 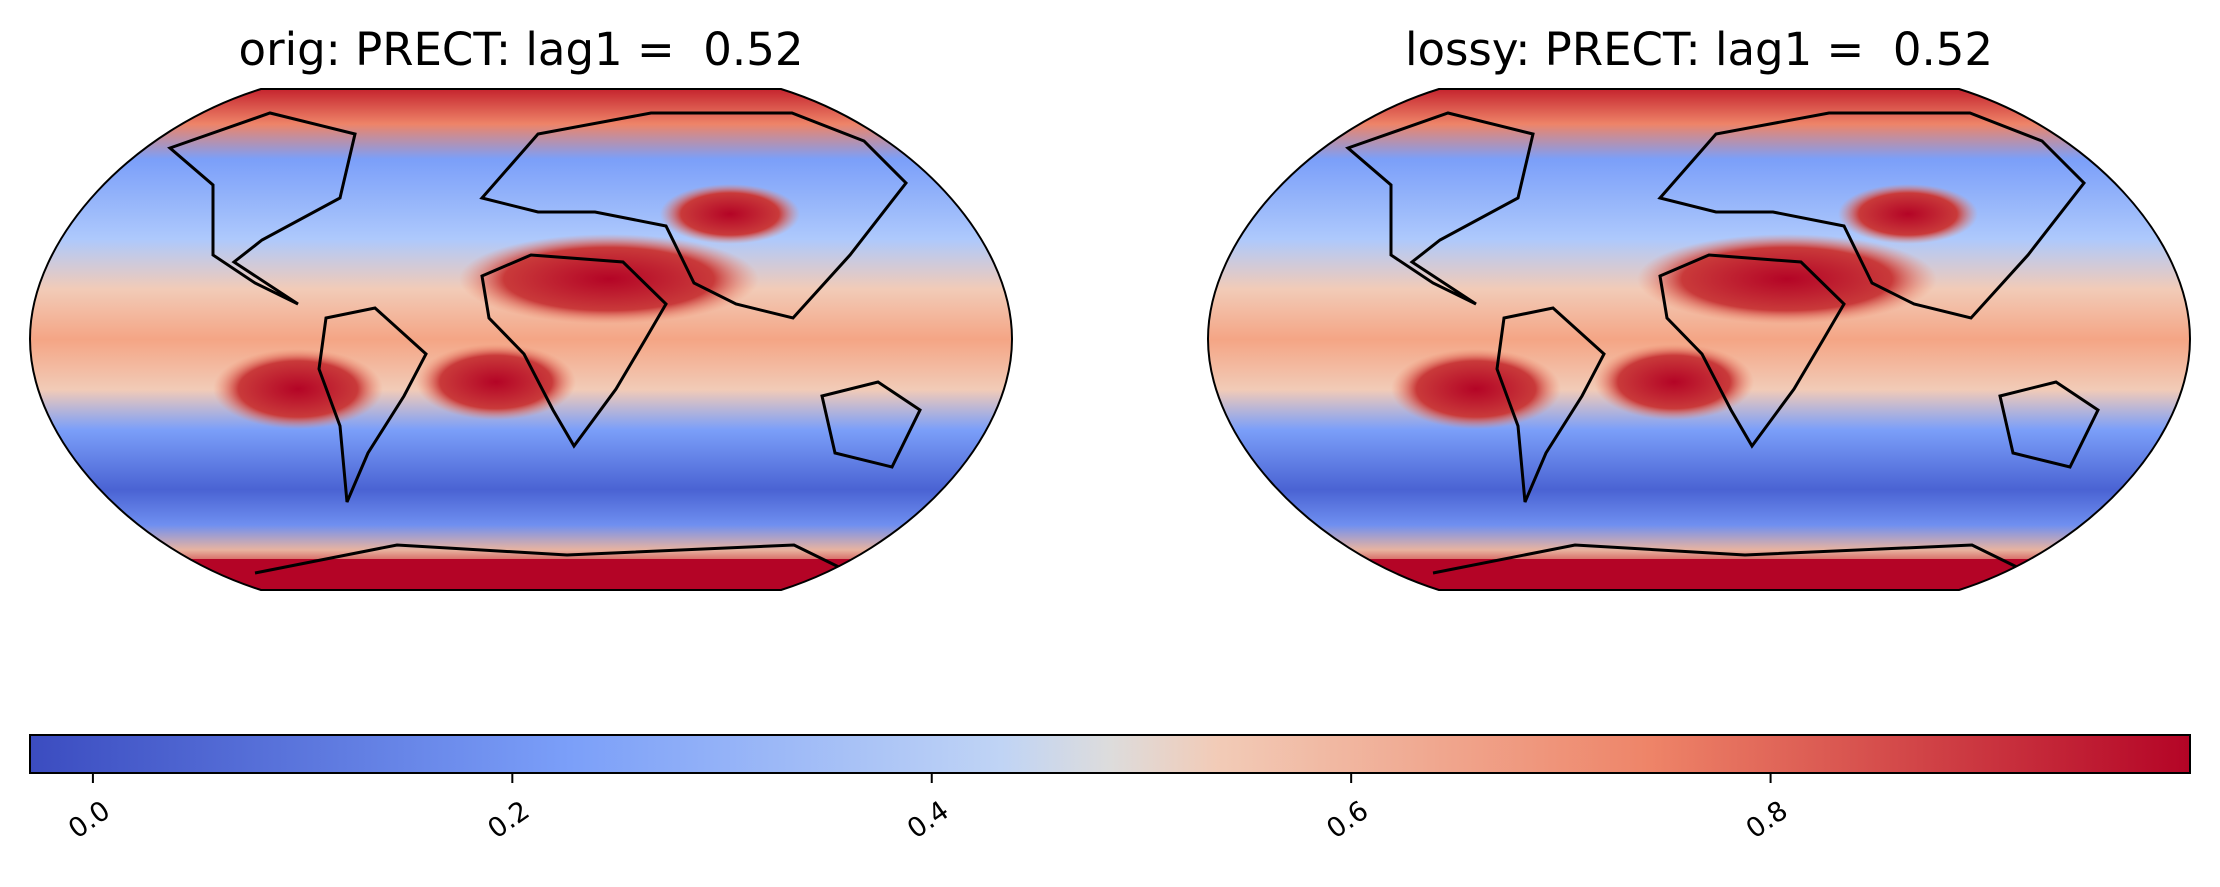 What do you see at coordinates (89, 820) in the screenshot?
I see `colorbar-tick-label: 0.0` at bounding box center [89, 820].